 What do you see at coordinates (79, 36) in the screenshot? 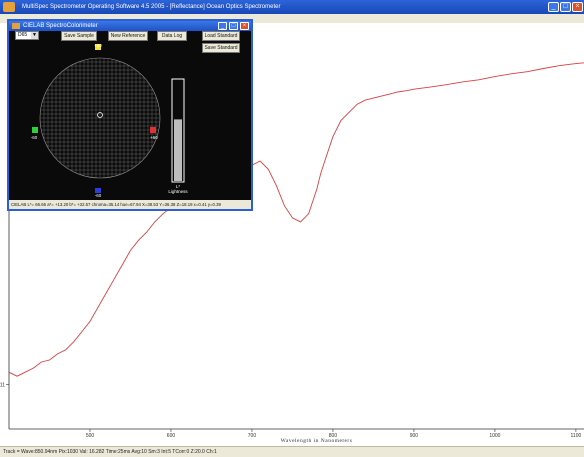
I see `save-sample-button: Save Sample` at bounding box center [79, 36].